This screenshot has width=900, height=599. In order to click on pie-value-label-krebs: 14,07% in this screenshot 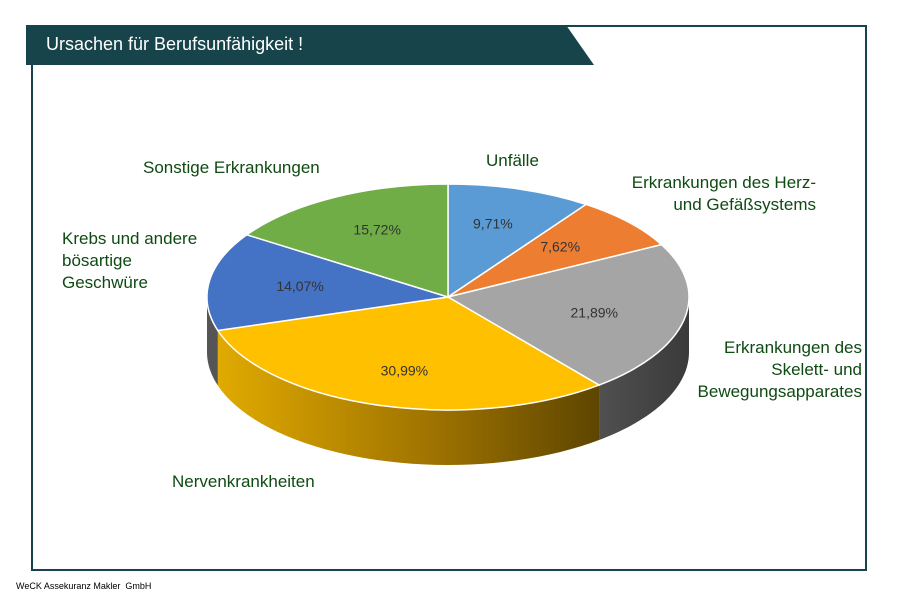, I will do `click(299, 286)`.